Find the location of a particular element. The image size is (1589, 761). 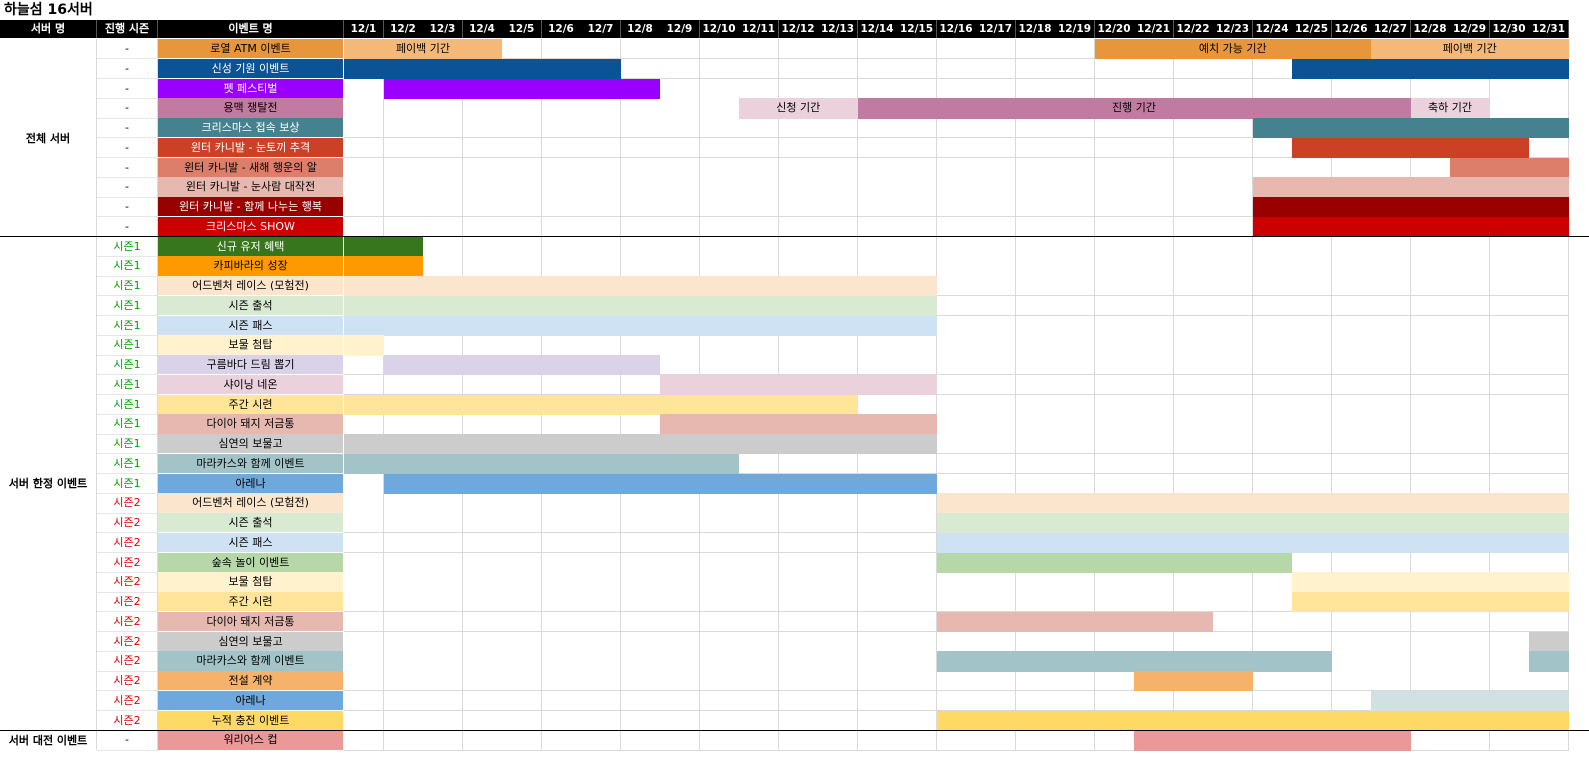

event-name: 주간 시련 is located at coordinates (251, 404).